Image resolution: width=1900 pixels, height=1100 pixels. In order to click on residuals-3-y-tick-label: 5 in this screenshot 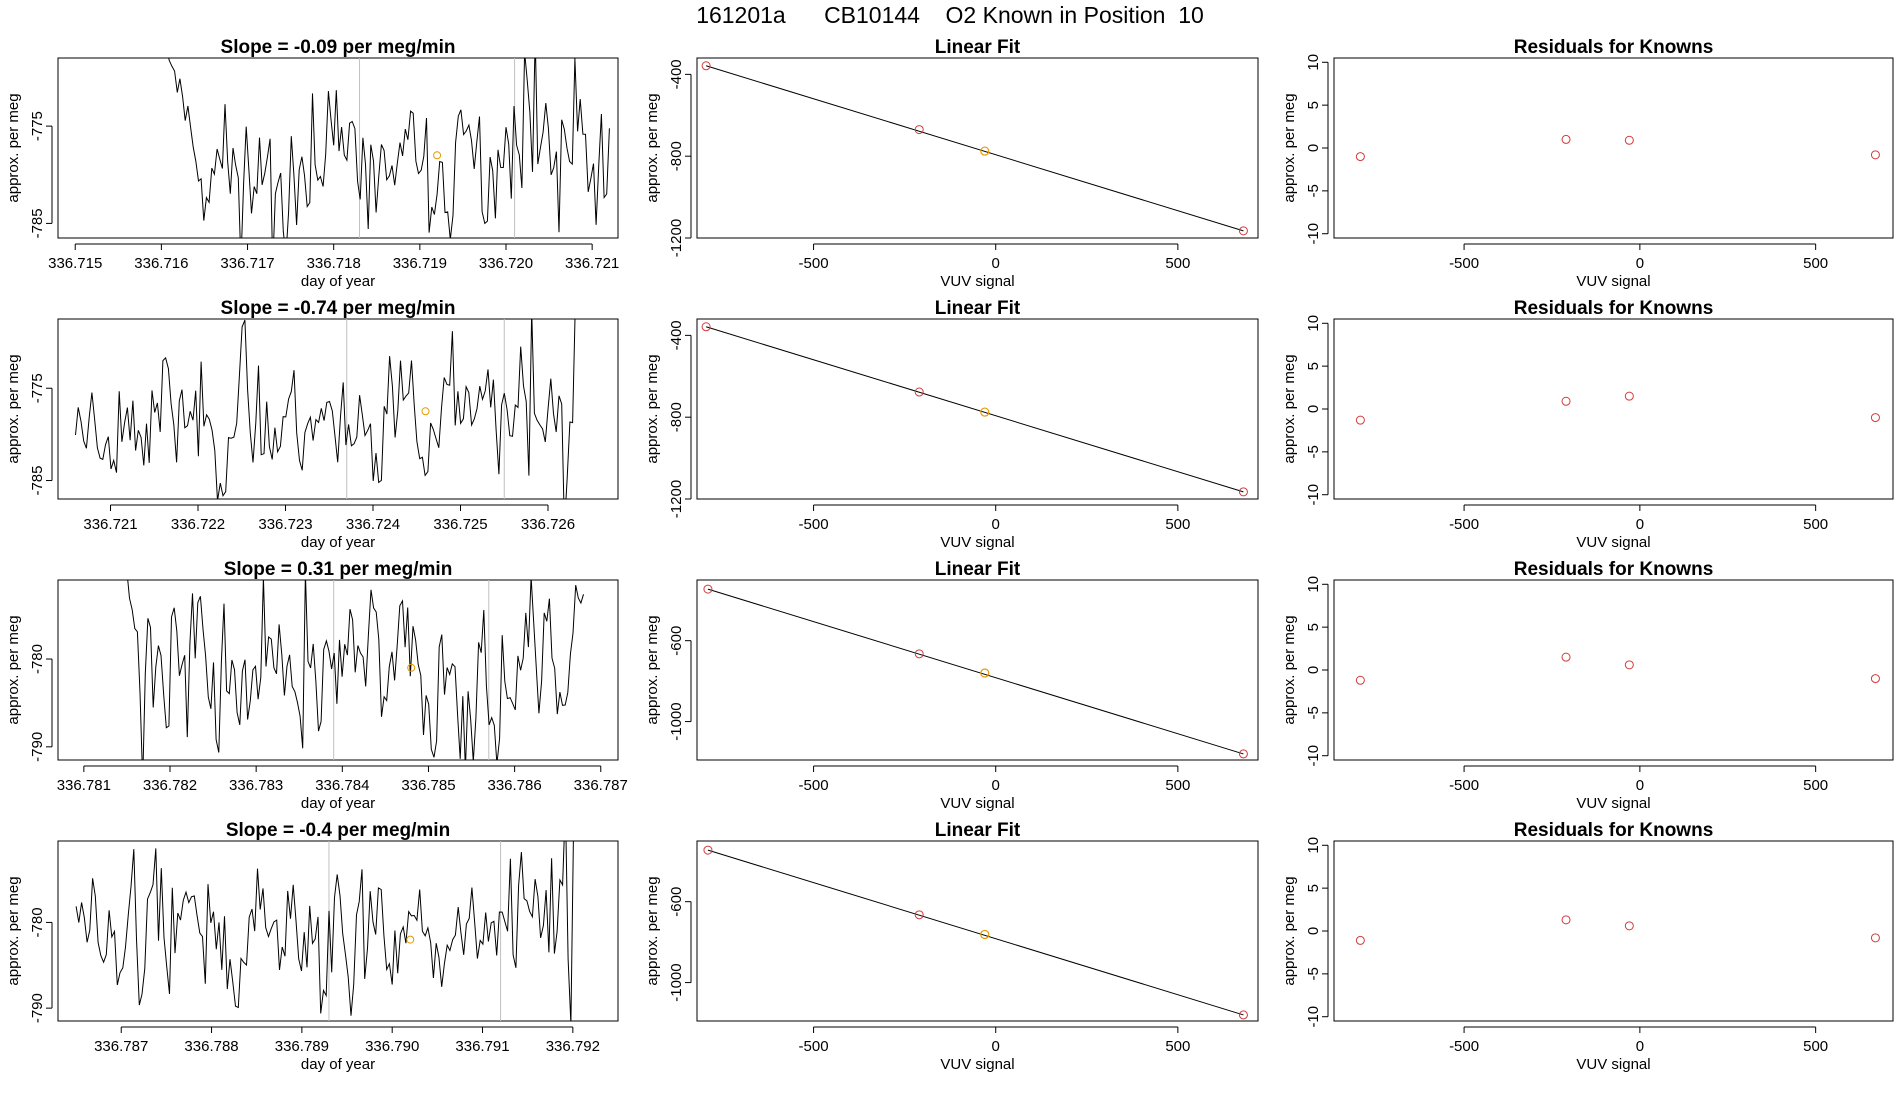, I will do `click(1313, 627)`.